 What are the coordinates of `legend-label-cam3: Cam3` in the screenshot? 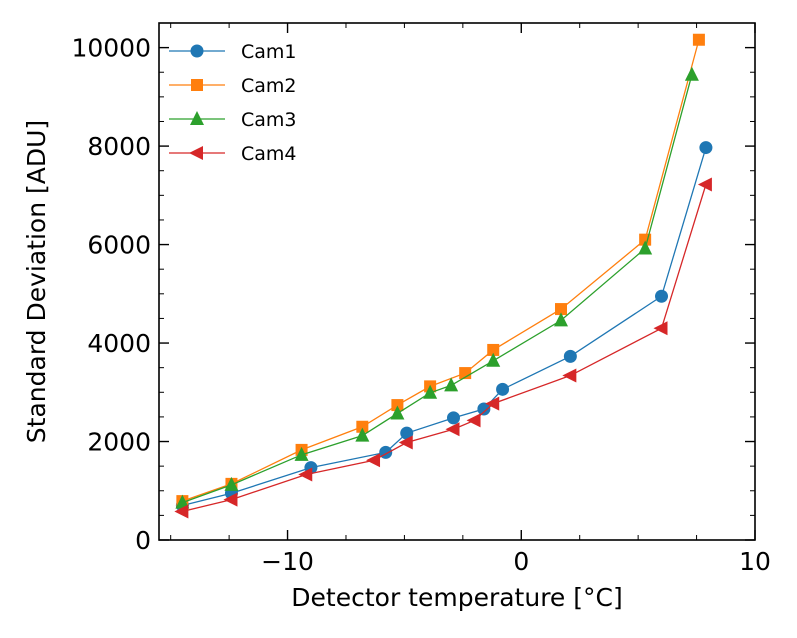 It's located at (269, 120).